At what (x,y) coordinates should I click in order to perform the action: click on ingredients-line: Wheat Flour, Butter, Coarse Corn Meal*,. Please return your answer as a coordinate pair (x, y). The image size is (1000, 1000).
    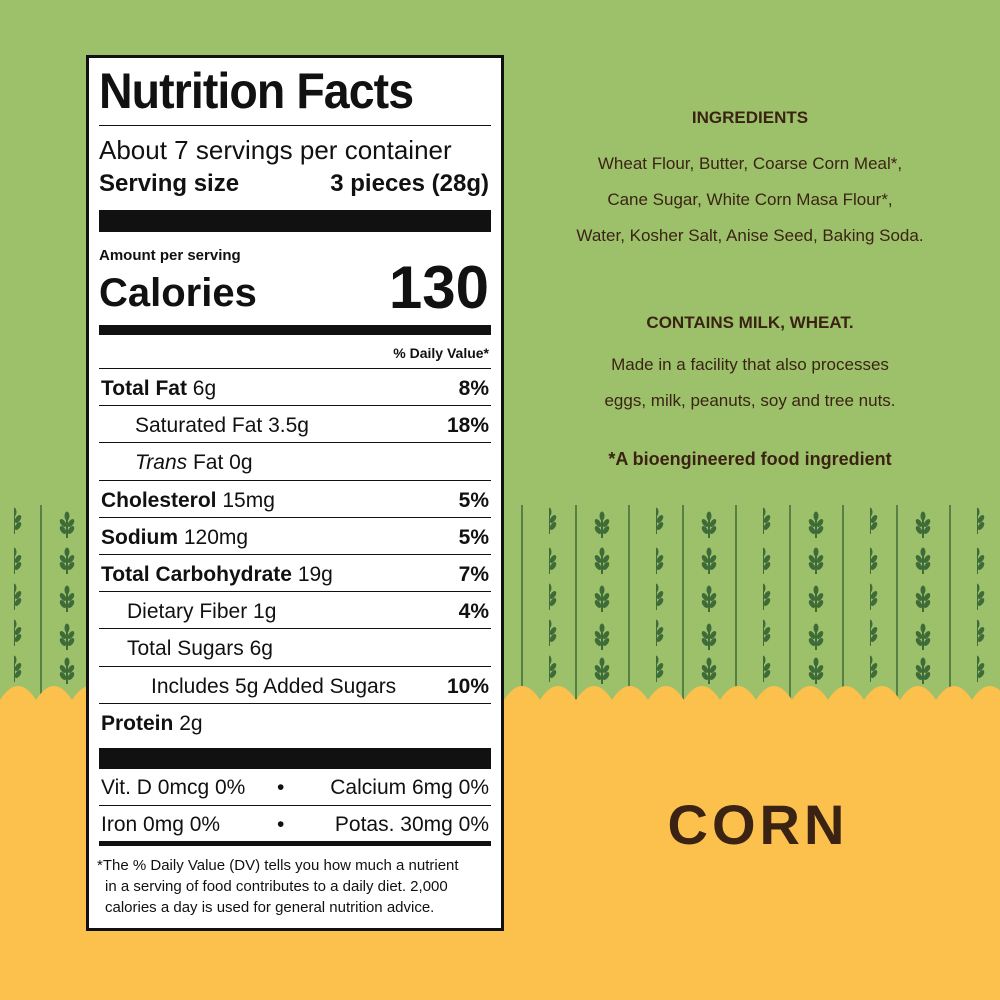
    Looking at the image, I should click on (750, 163).